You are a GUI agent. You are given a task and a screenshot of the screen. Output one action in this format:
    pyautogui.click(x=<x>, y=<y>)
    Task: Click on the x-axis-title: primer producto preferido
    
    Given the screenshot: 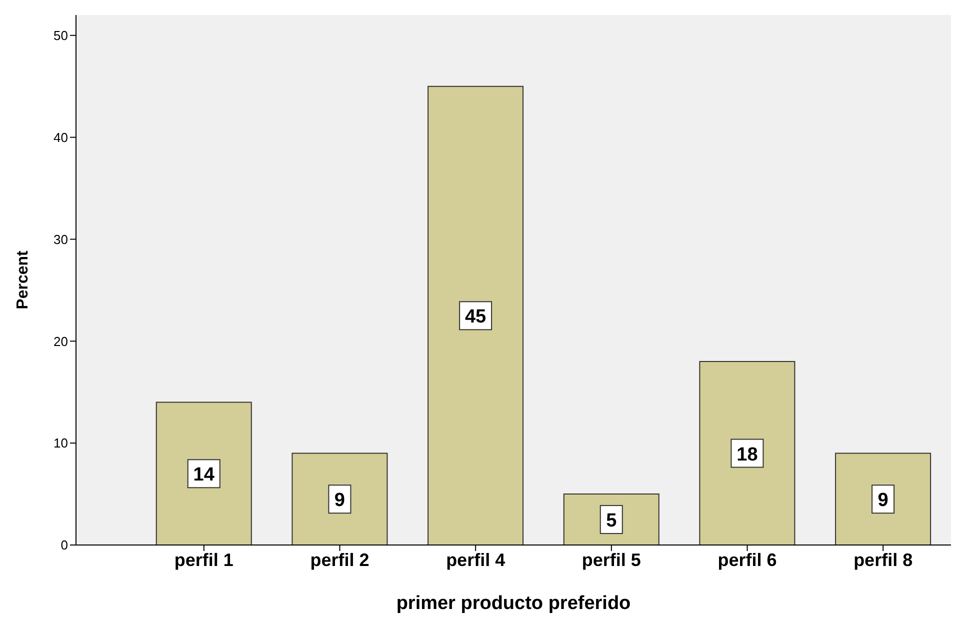 What is the action you would take?
    pyautogui.click(x=513, y=603)
    